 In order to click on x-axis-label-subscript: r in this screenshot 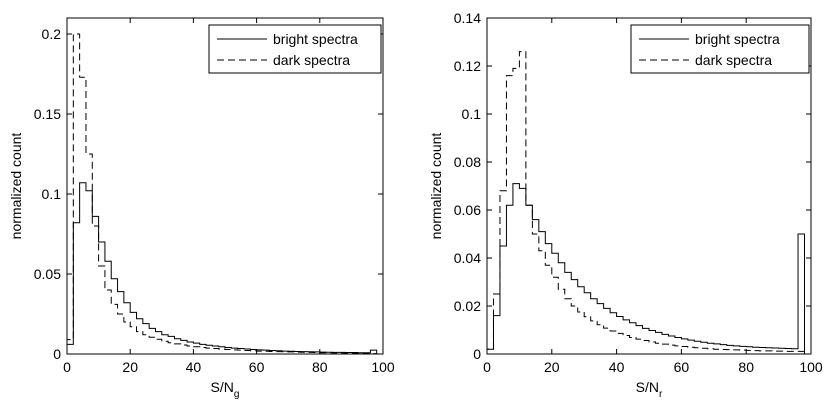, I will do `click(661, 394)`.